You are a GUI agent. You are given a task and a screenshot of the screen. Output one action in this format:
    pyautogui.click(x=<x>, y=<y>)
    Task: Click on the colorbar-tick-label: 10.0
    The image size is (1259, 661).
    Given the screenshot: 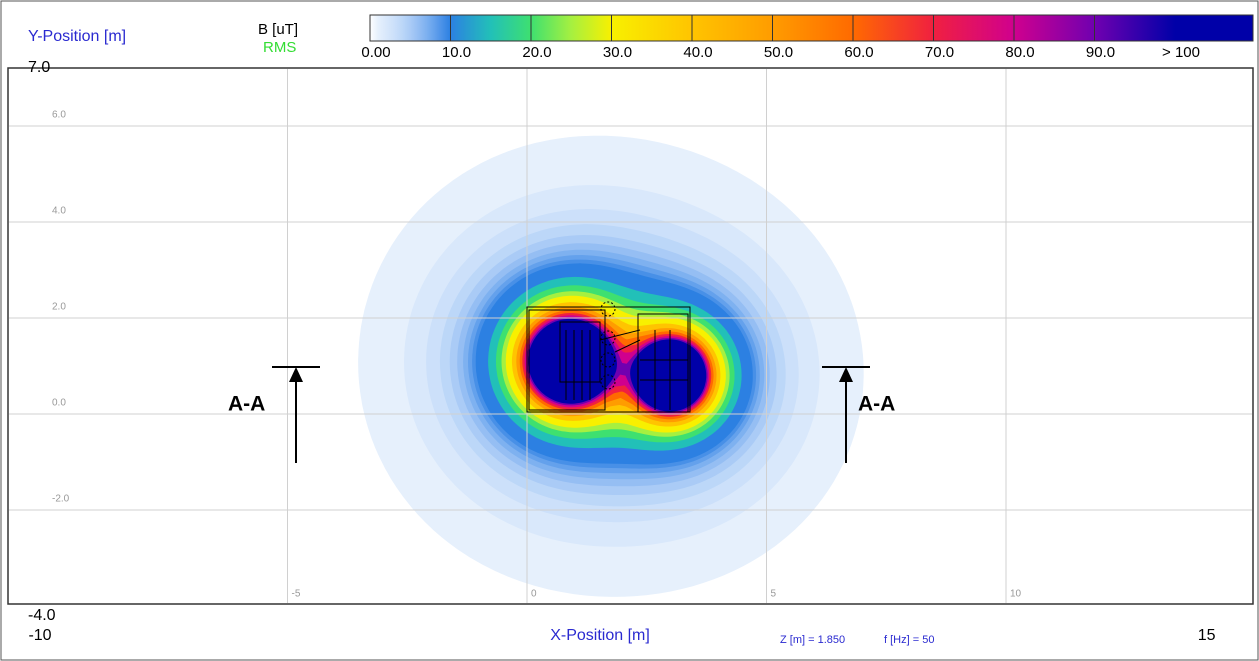 What is the action you would take?
    pyautogui.click(x=456, y=52)
    